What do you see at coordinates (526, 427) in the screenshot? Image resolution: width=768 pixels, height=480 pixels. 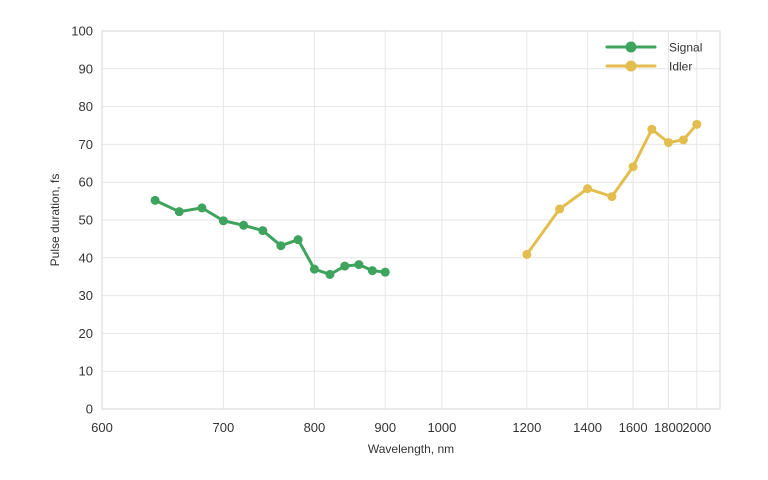 I see `x-tick-label: 1200` at bounding box center [526, 427].